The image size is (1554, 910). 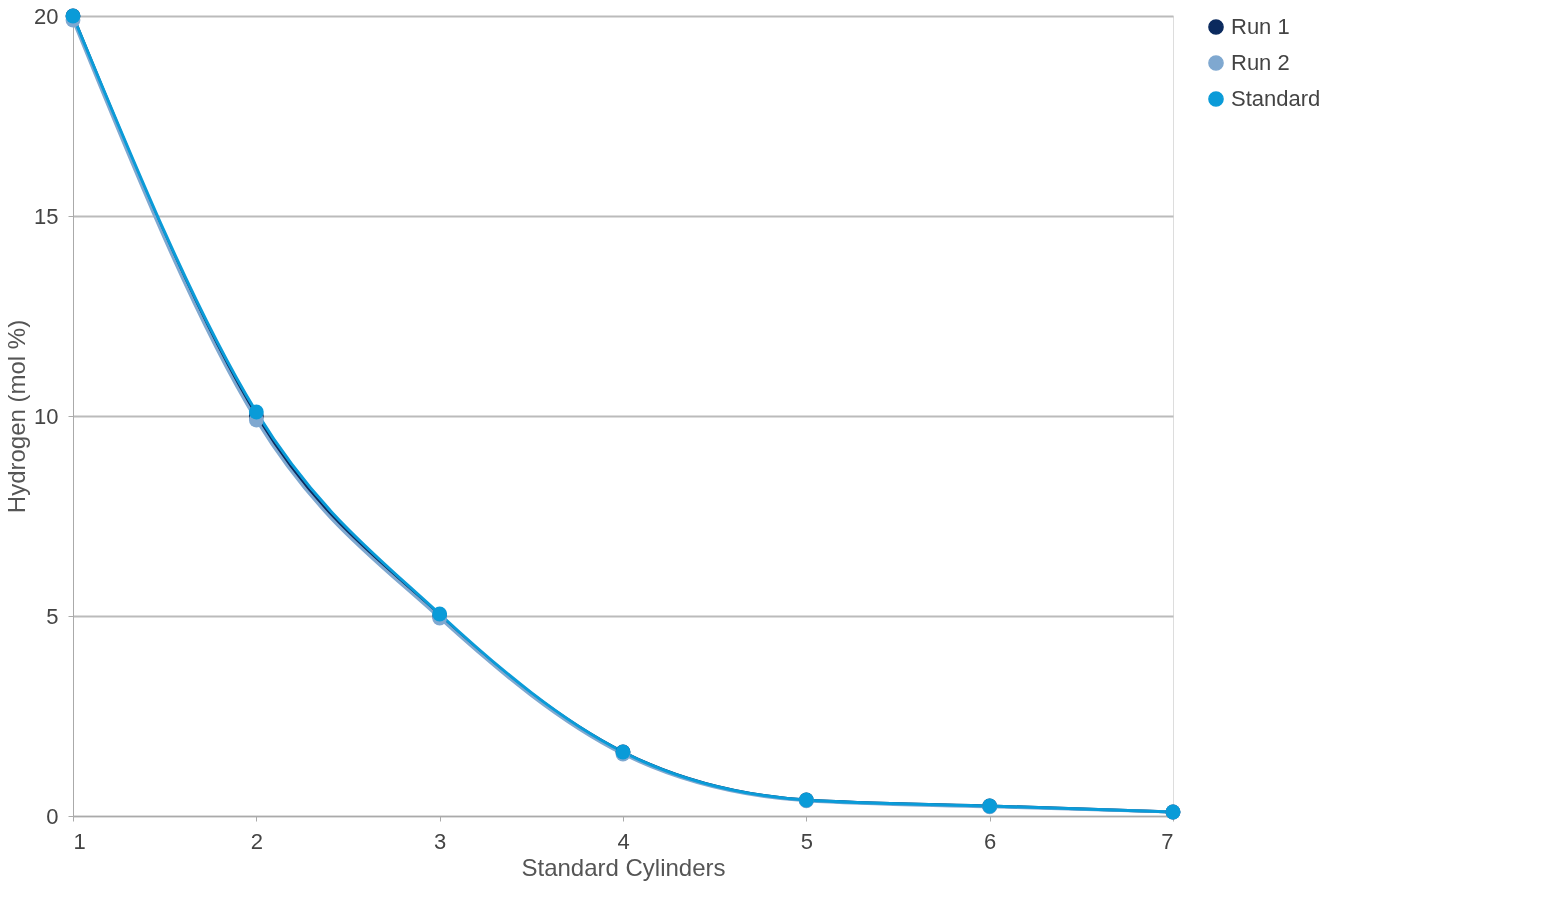 What do you see at coordinates (17, 416) in the screenshot?
I see `y-axis-title: Hydrogen (mol %)` at bounding box center [17, 416].